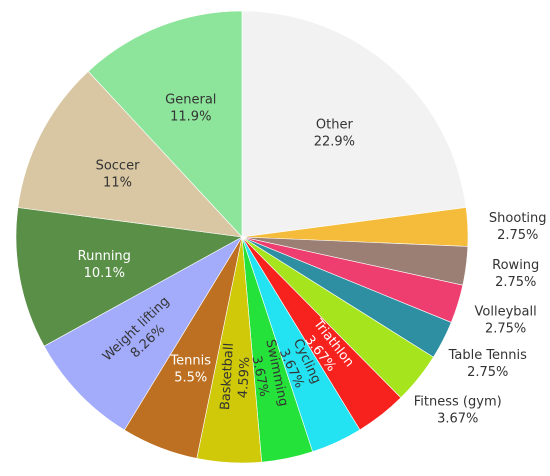 This screenshot has height=476, width=550. I want to click on slice-label-rowing: Rowing 2.75%, so click(515, 274).